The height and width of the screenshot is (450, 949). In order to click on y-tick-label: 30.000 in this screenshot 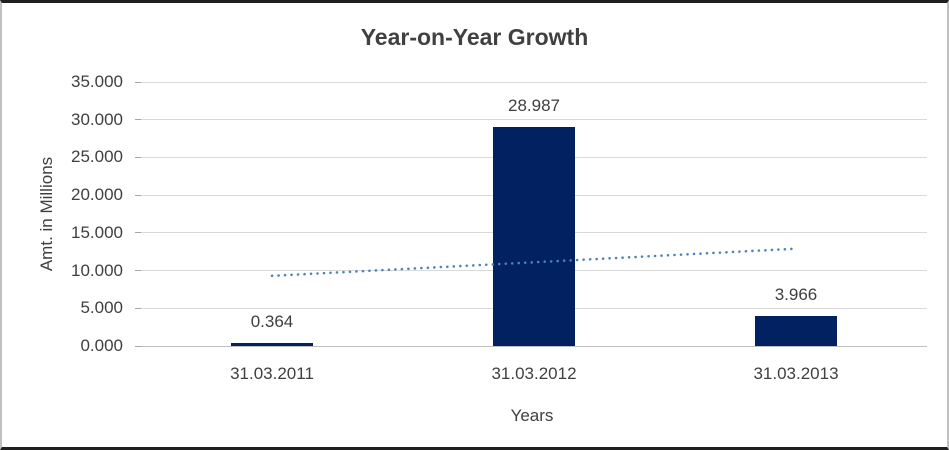, I will do `click(97, 119)`.